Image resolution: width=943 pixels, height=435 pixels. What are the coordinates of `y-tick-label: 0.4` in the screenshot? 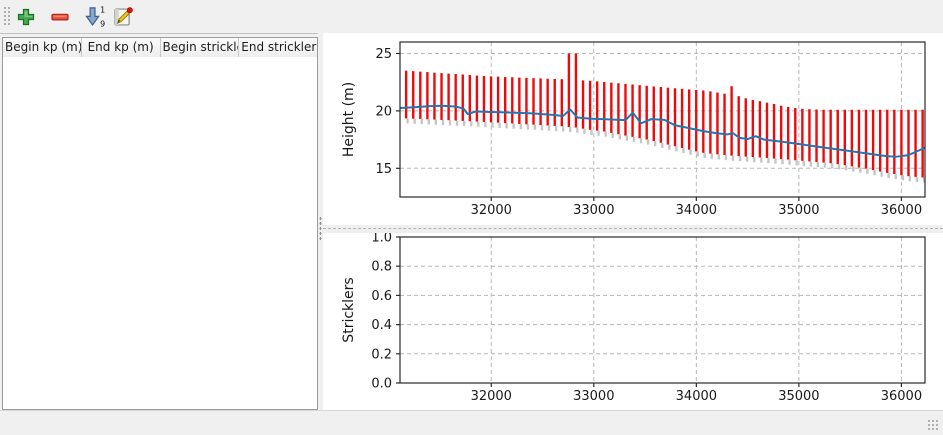 It's located at (381, 325).